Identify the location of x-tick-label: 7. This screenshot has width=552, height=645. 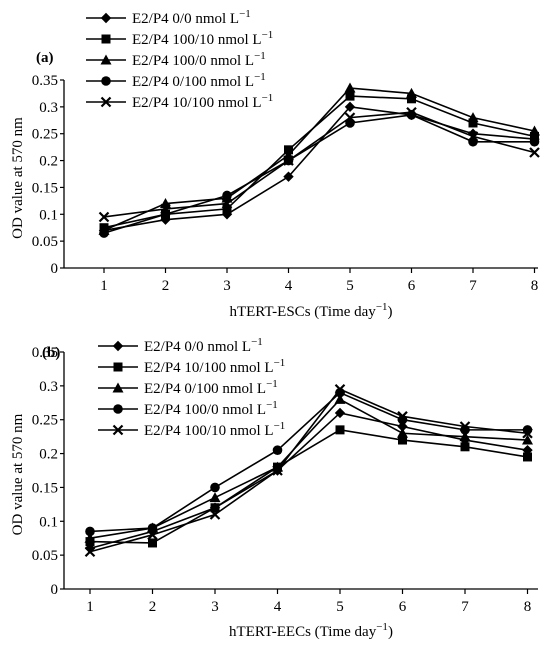
(465, 607).